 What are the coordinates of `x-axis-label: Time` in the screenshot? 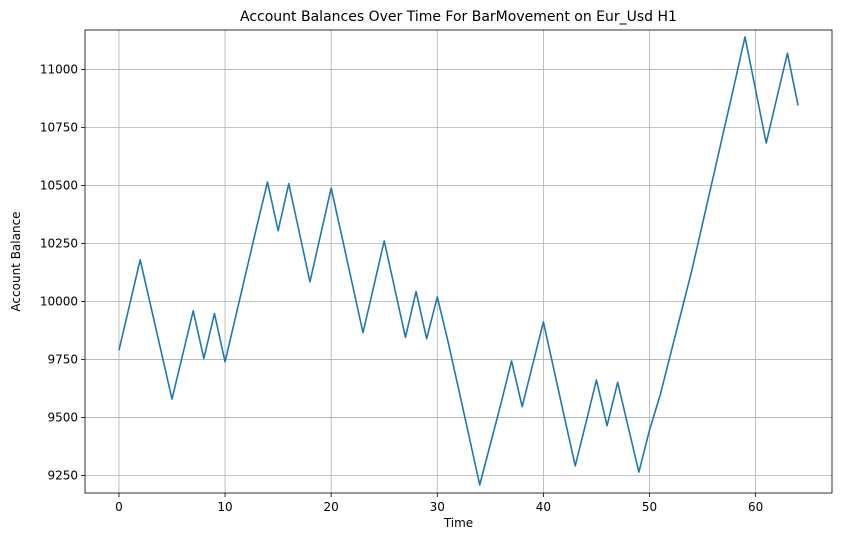 It's located at (458, 523).